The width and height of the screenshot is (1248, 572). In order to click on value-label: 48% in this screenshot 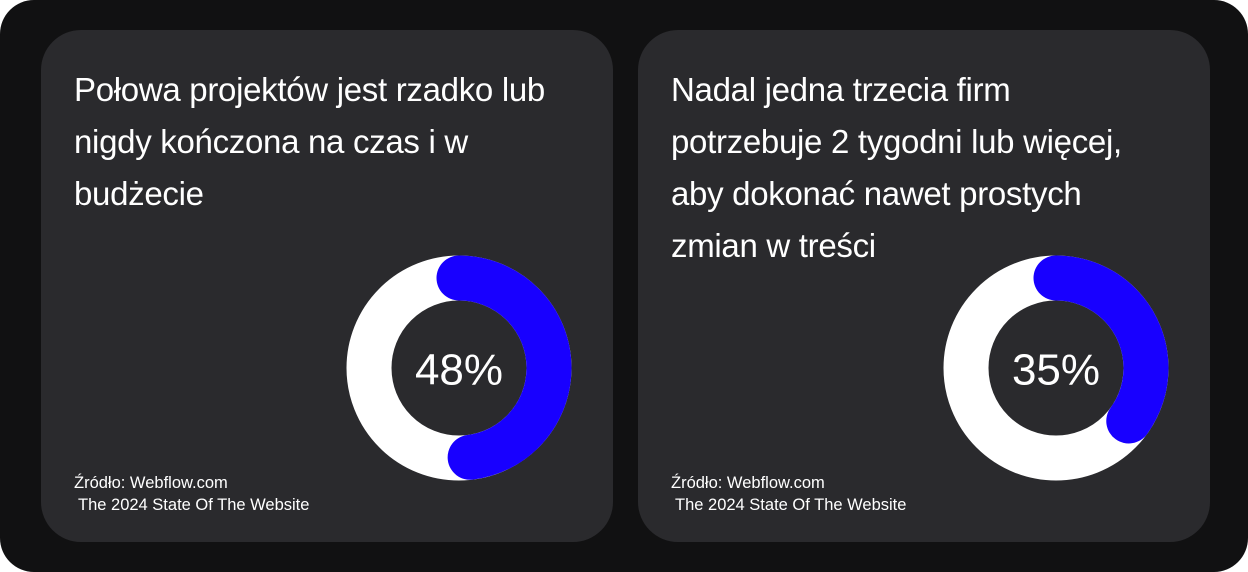, I will do `click(459, 370)`.